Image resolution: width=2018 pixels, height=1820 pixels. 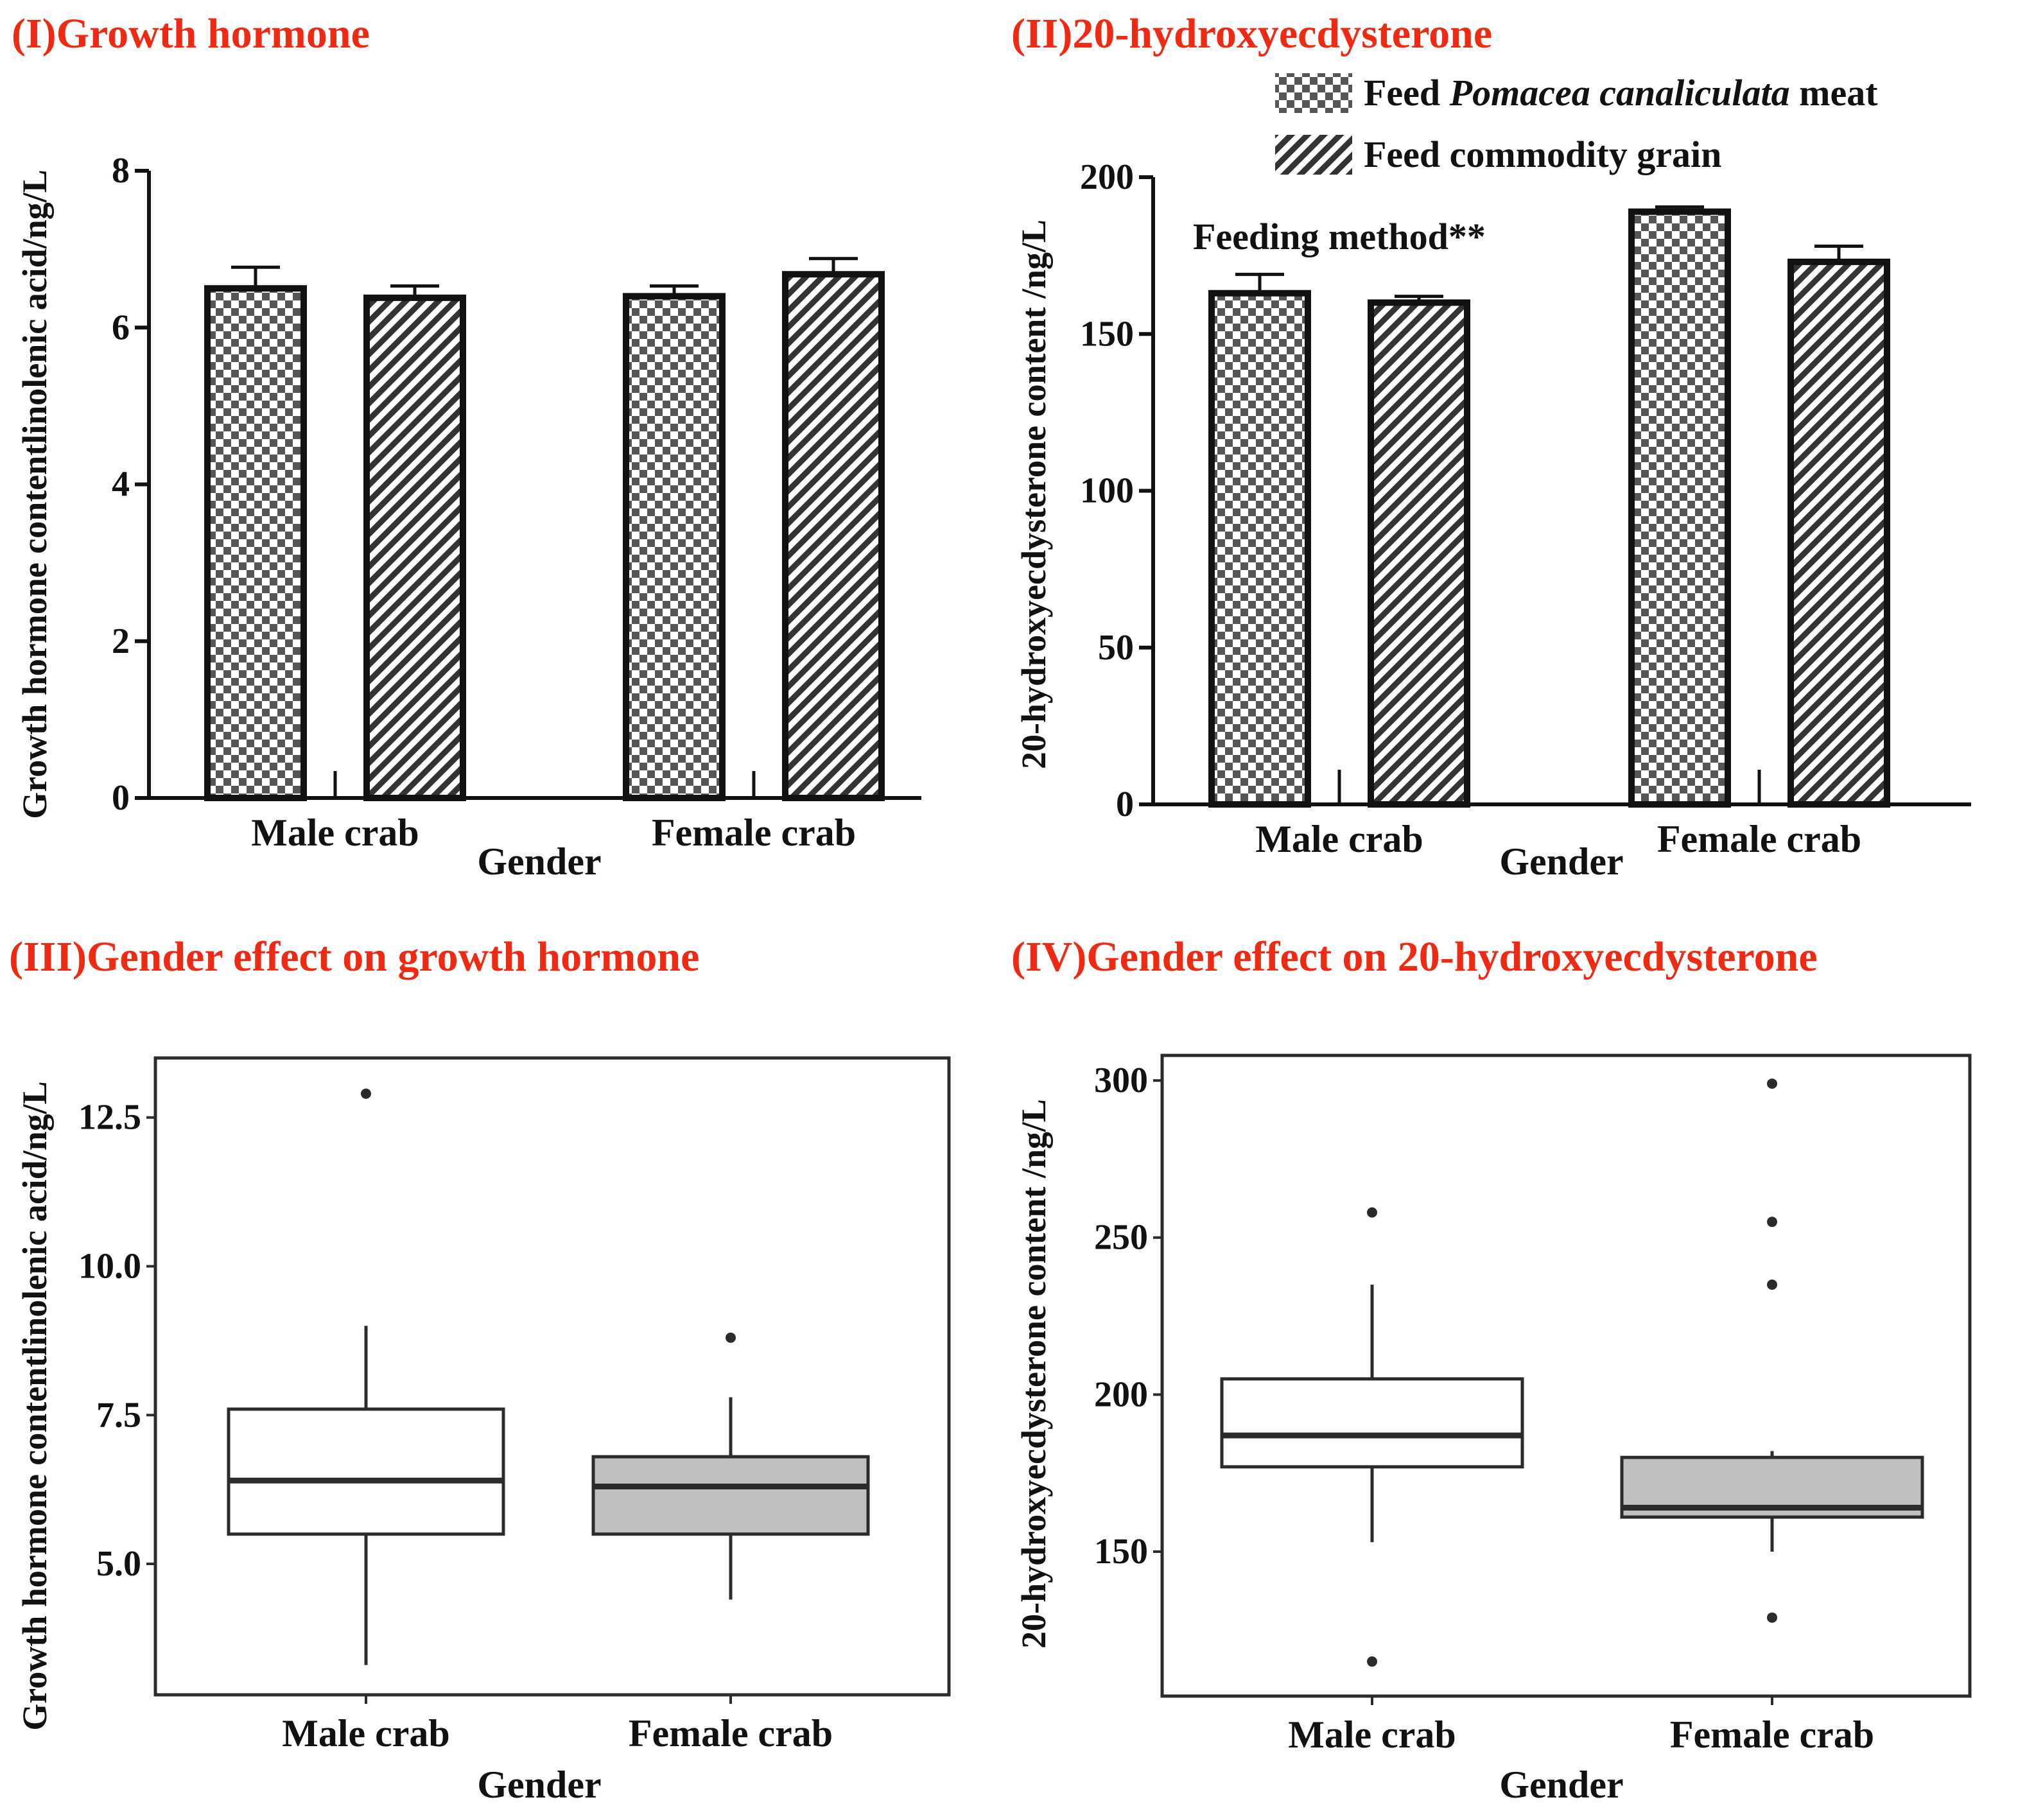 What do you see at coordinates (110, 1266) in the screenshot?
I see `y-tick-label: 10.0` at bounding box center [110, 1266].